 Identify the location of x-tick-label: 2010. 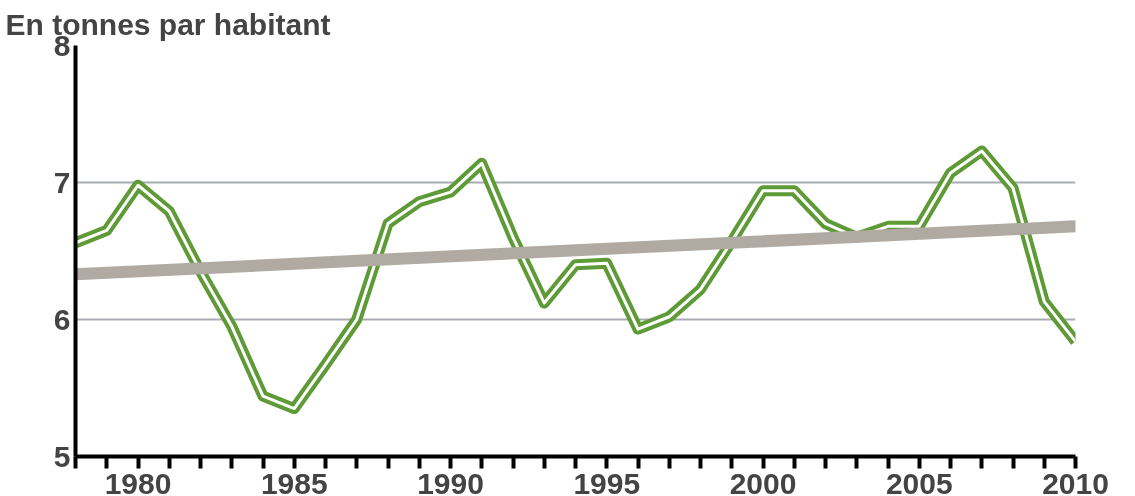
(1075, 481).